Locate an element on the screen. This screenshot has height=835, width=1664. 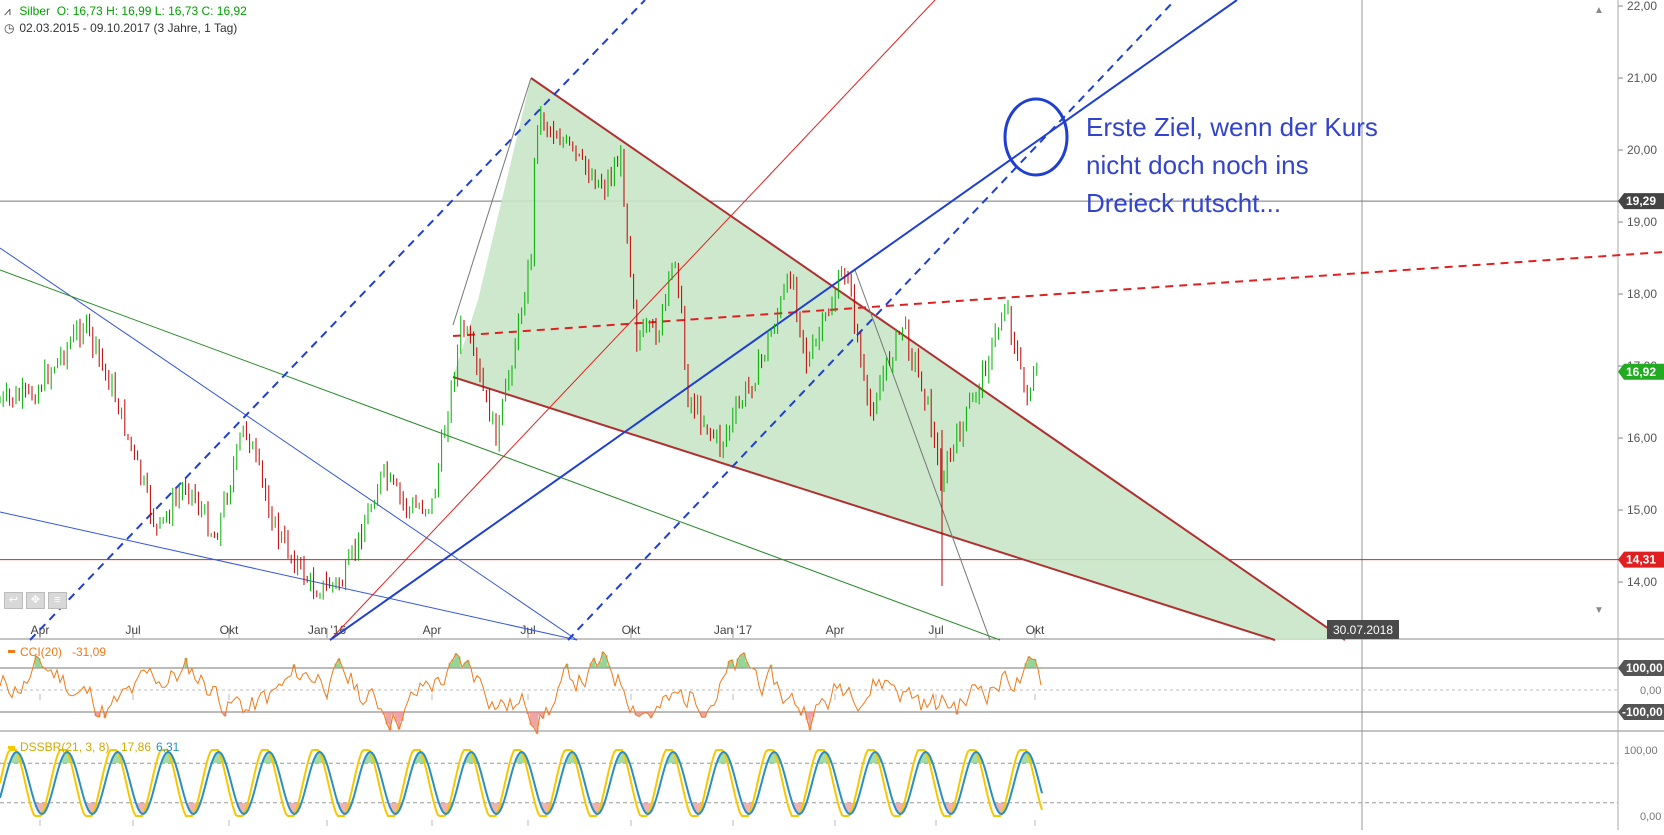
dss-yellow-line is located at coordinates (521, 783).